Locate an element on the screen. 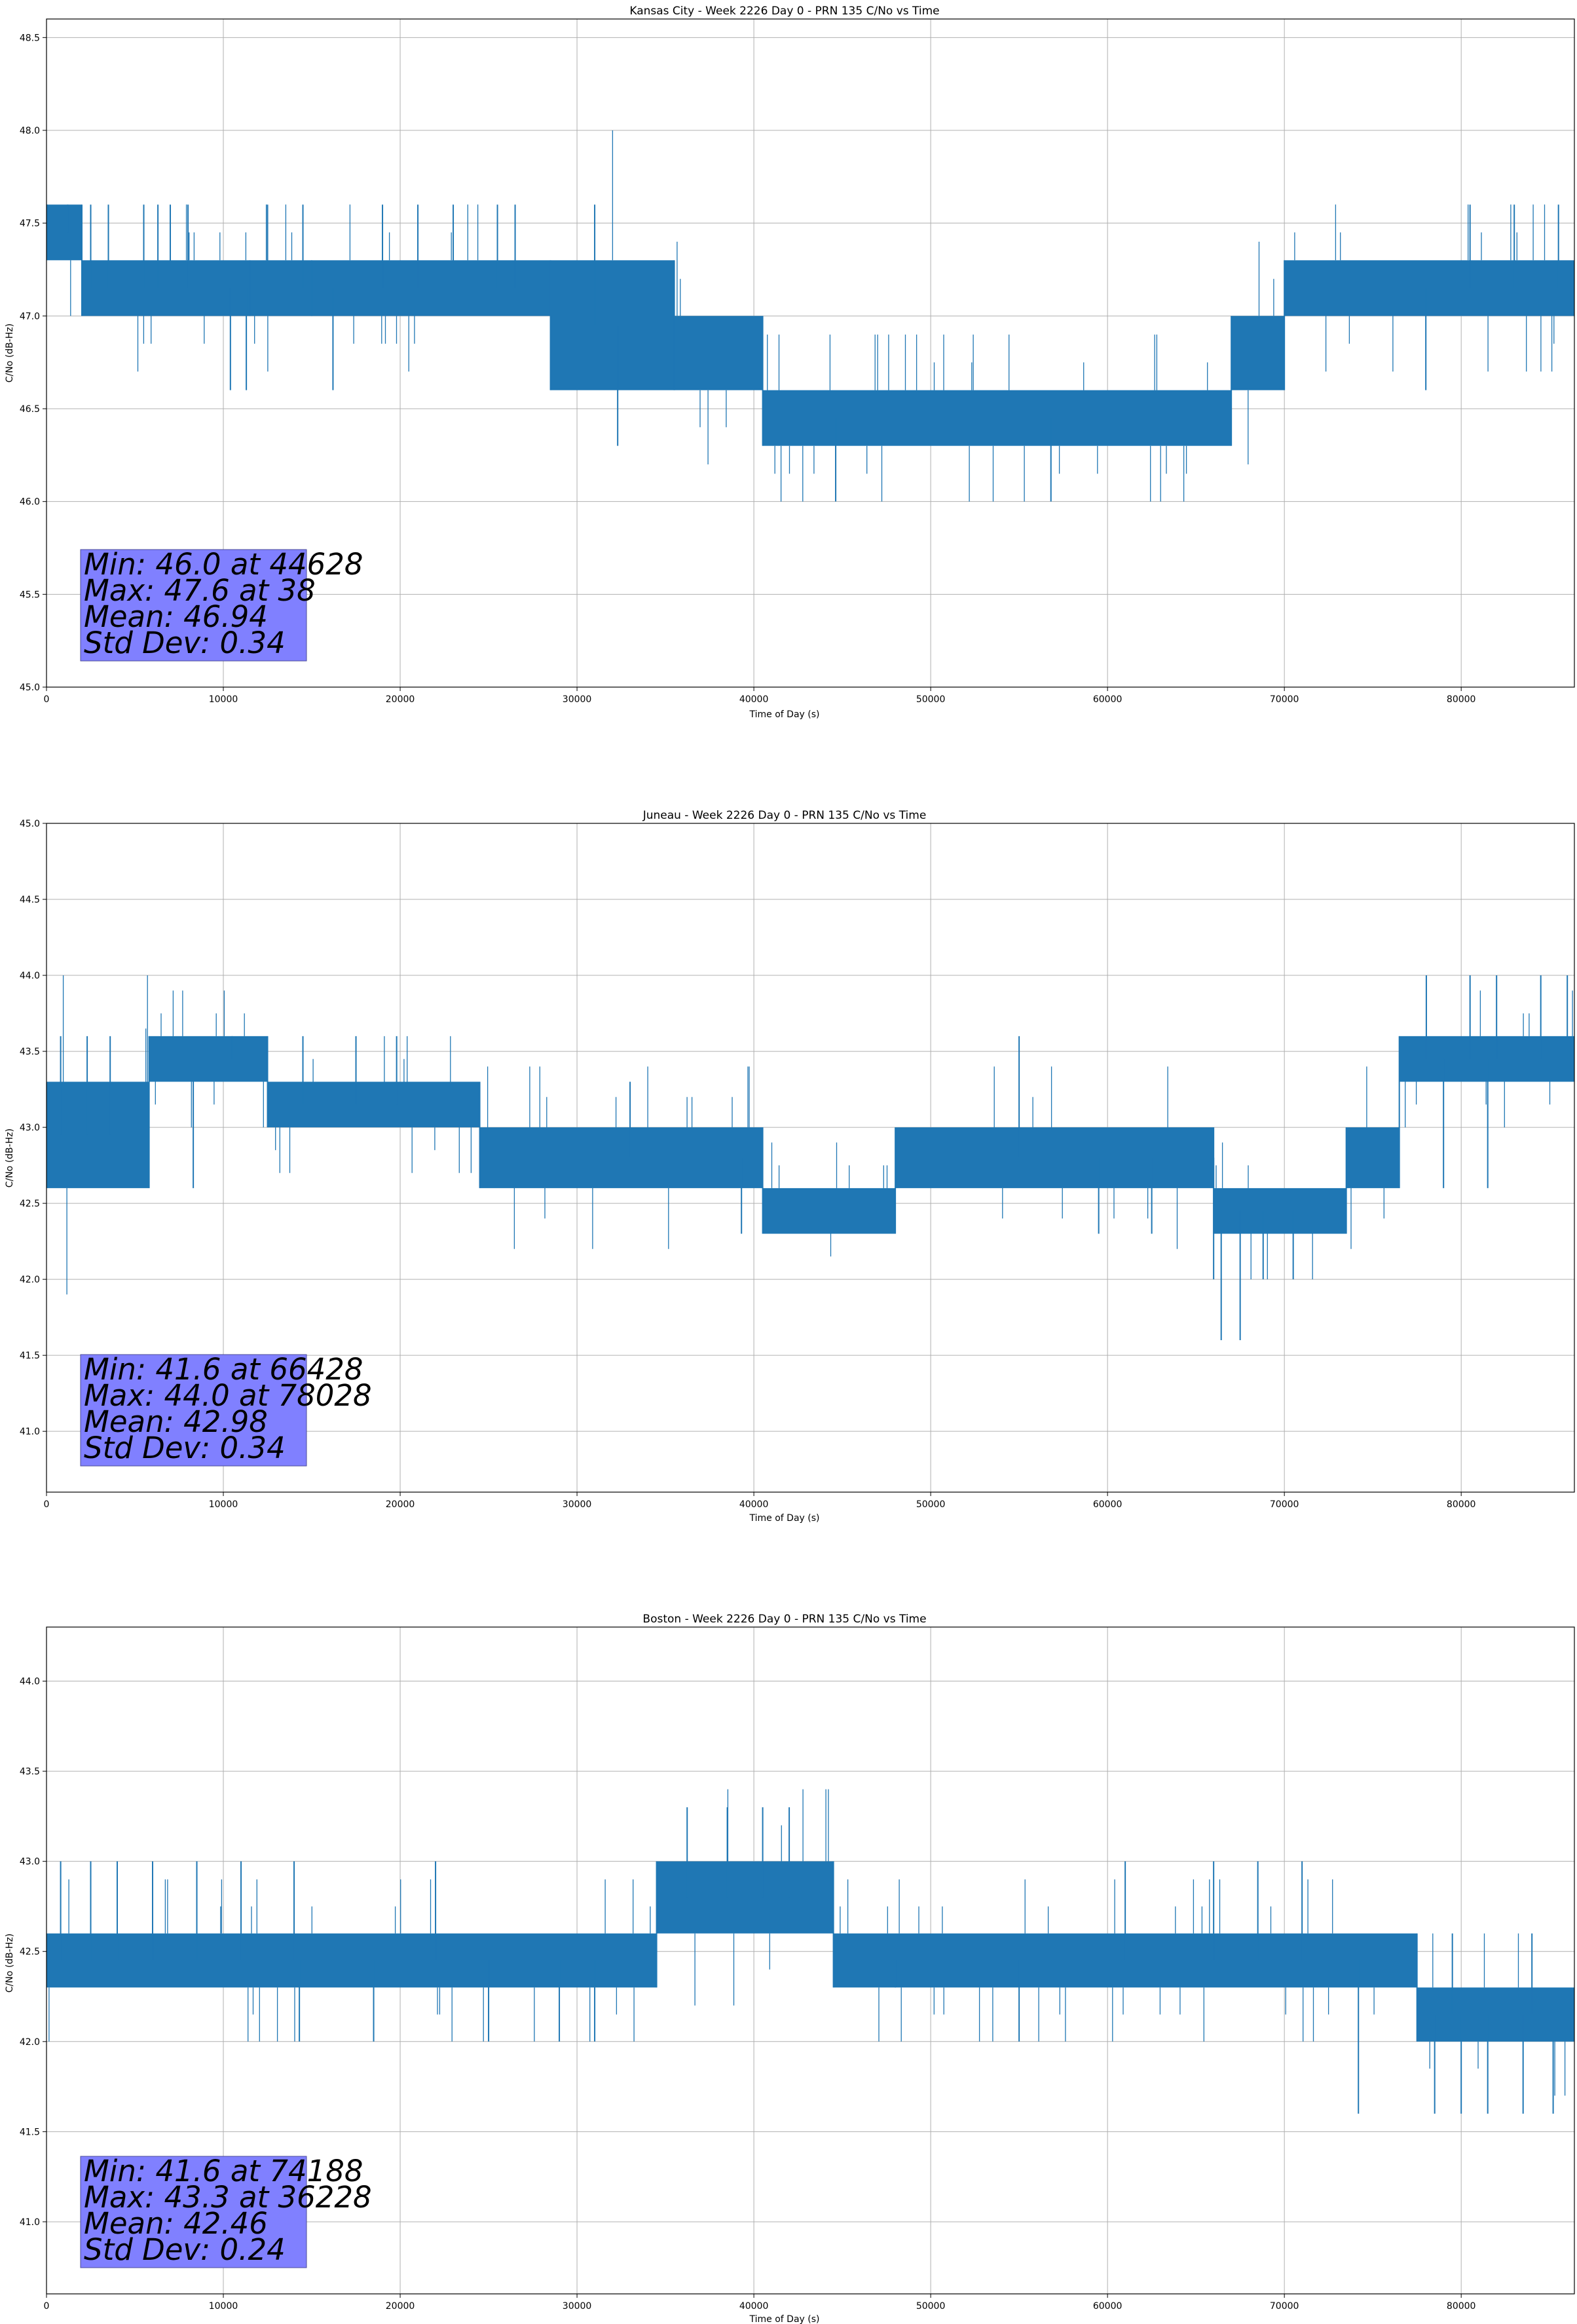 This screenshot has height=2324, width=1577. stats-line: Mean: 42.98 is located at coordinates (176, 1421).